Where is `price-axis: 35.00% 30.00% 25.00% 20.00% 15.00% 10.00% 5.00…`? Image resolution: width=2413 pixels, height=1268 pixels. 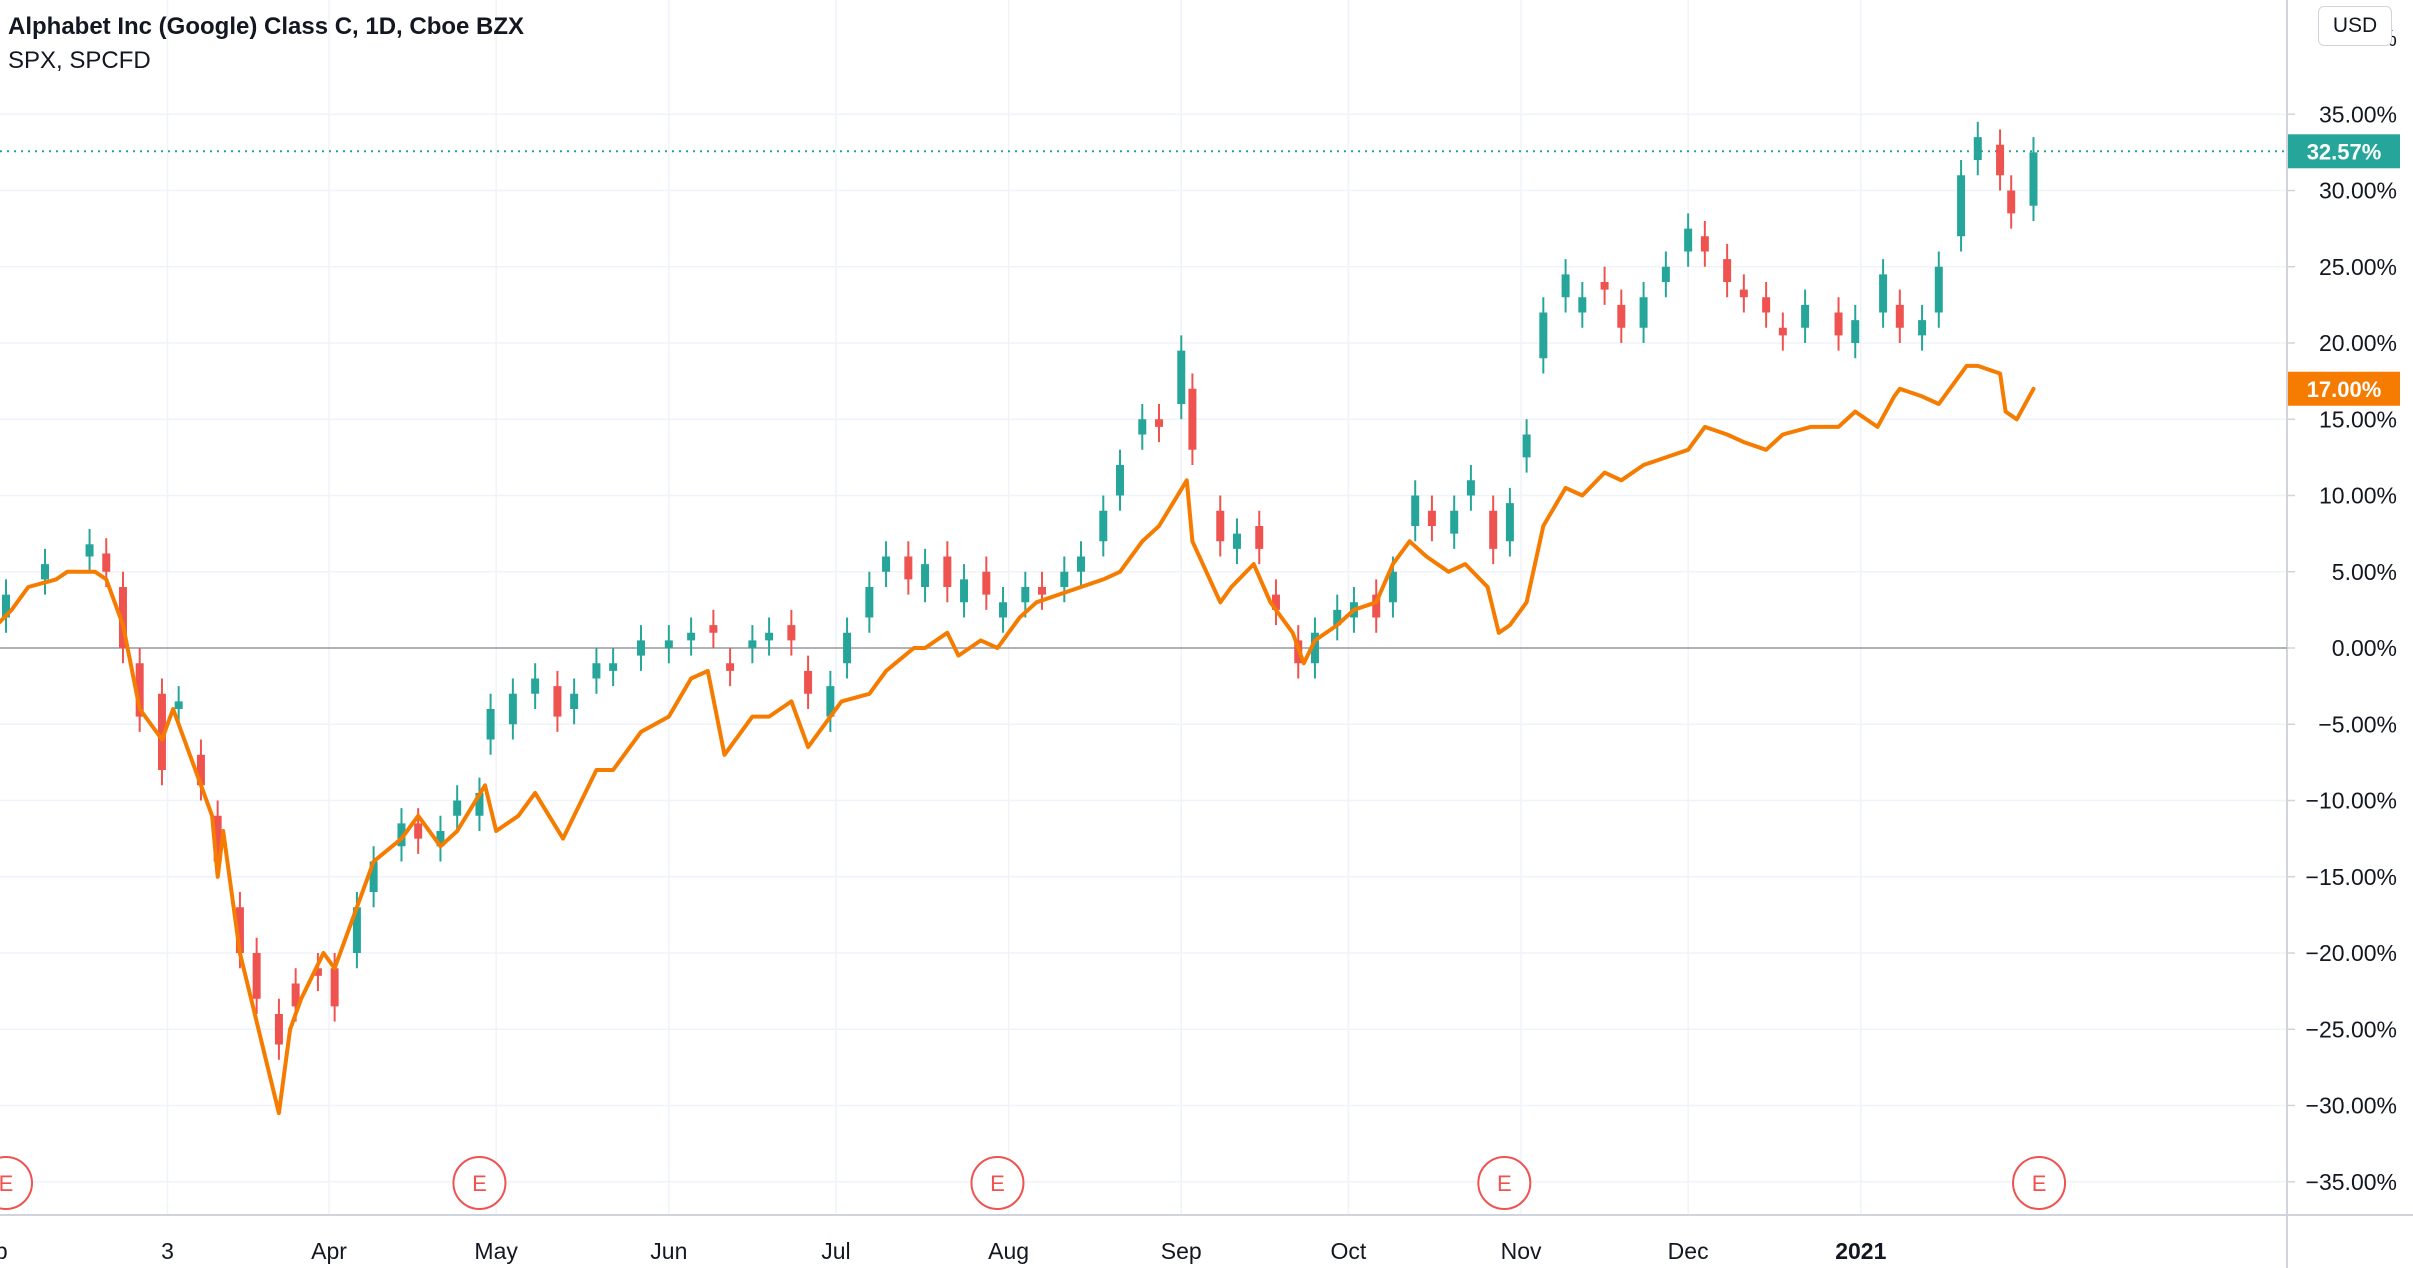
price-axis: 35.00% 30.00% 25.00% 20.00% 15.00% 10.00% 5.00… is located at coordinates (2342, 610).